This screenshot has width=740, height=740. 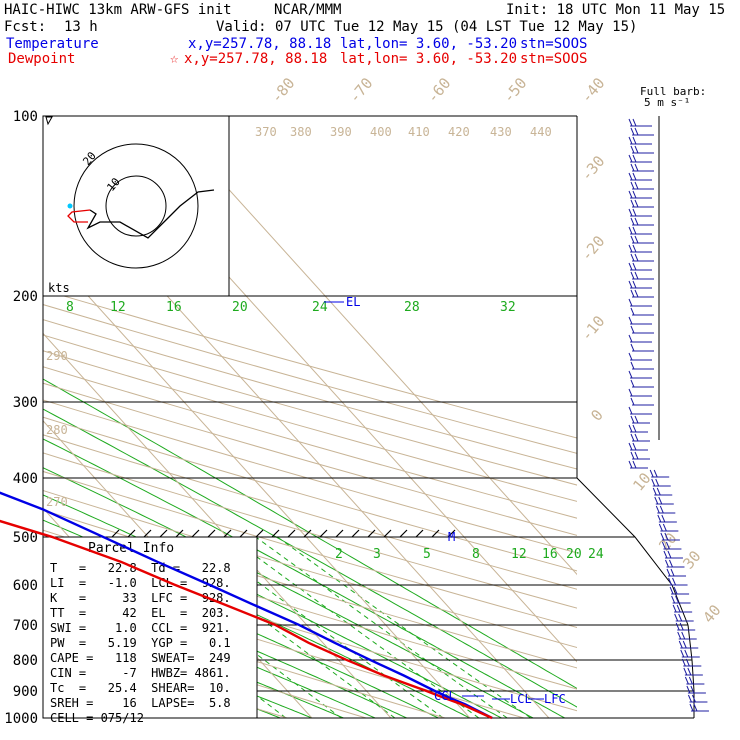 I want to click on isotherm-label: -80, so click(x=282, y=90).